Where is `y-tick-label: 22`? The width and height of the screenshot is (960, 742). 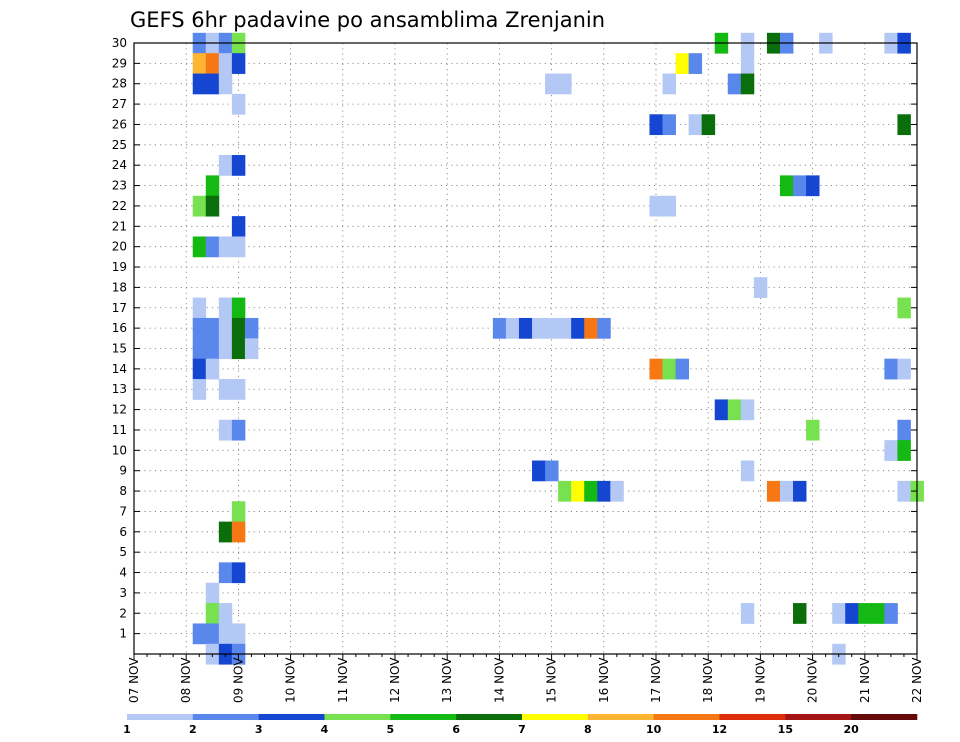 y-tick-label: 22 is located at coordinates (119, 206).